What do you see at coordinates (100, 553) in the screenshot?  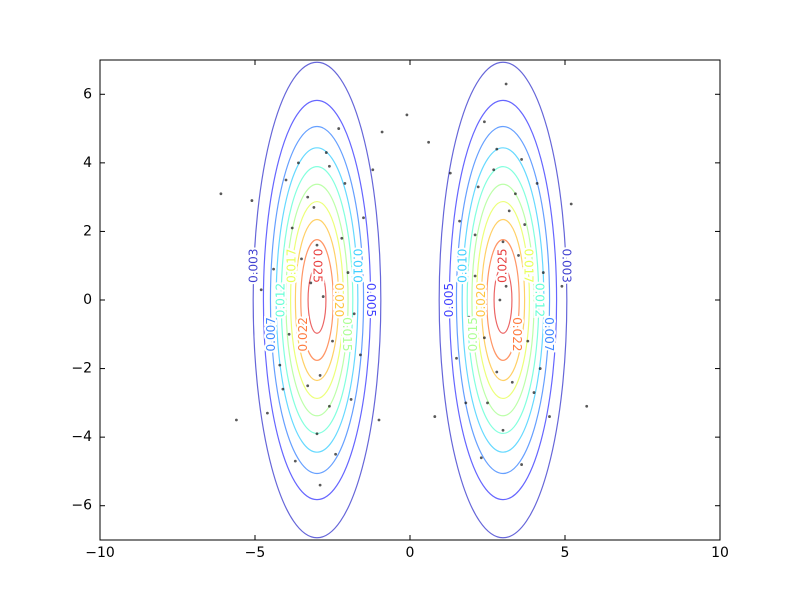 I see `x-tick-label: −10` at bounding box center [100, 553].